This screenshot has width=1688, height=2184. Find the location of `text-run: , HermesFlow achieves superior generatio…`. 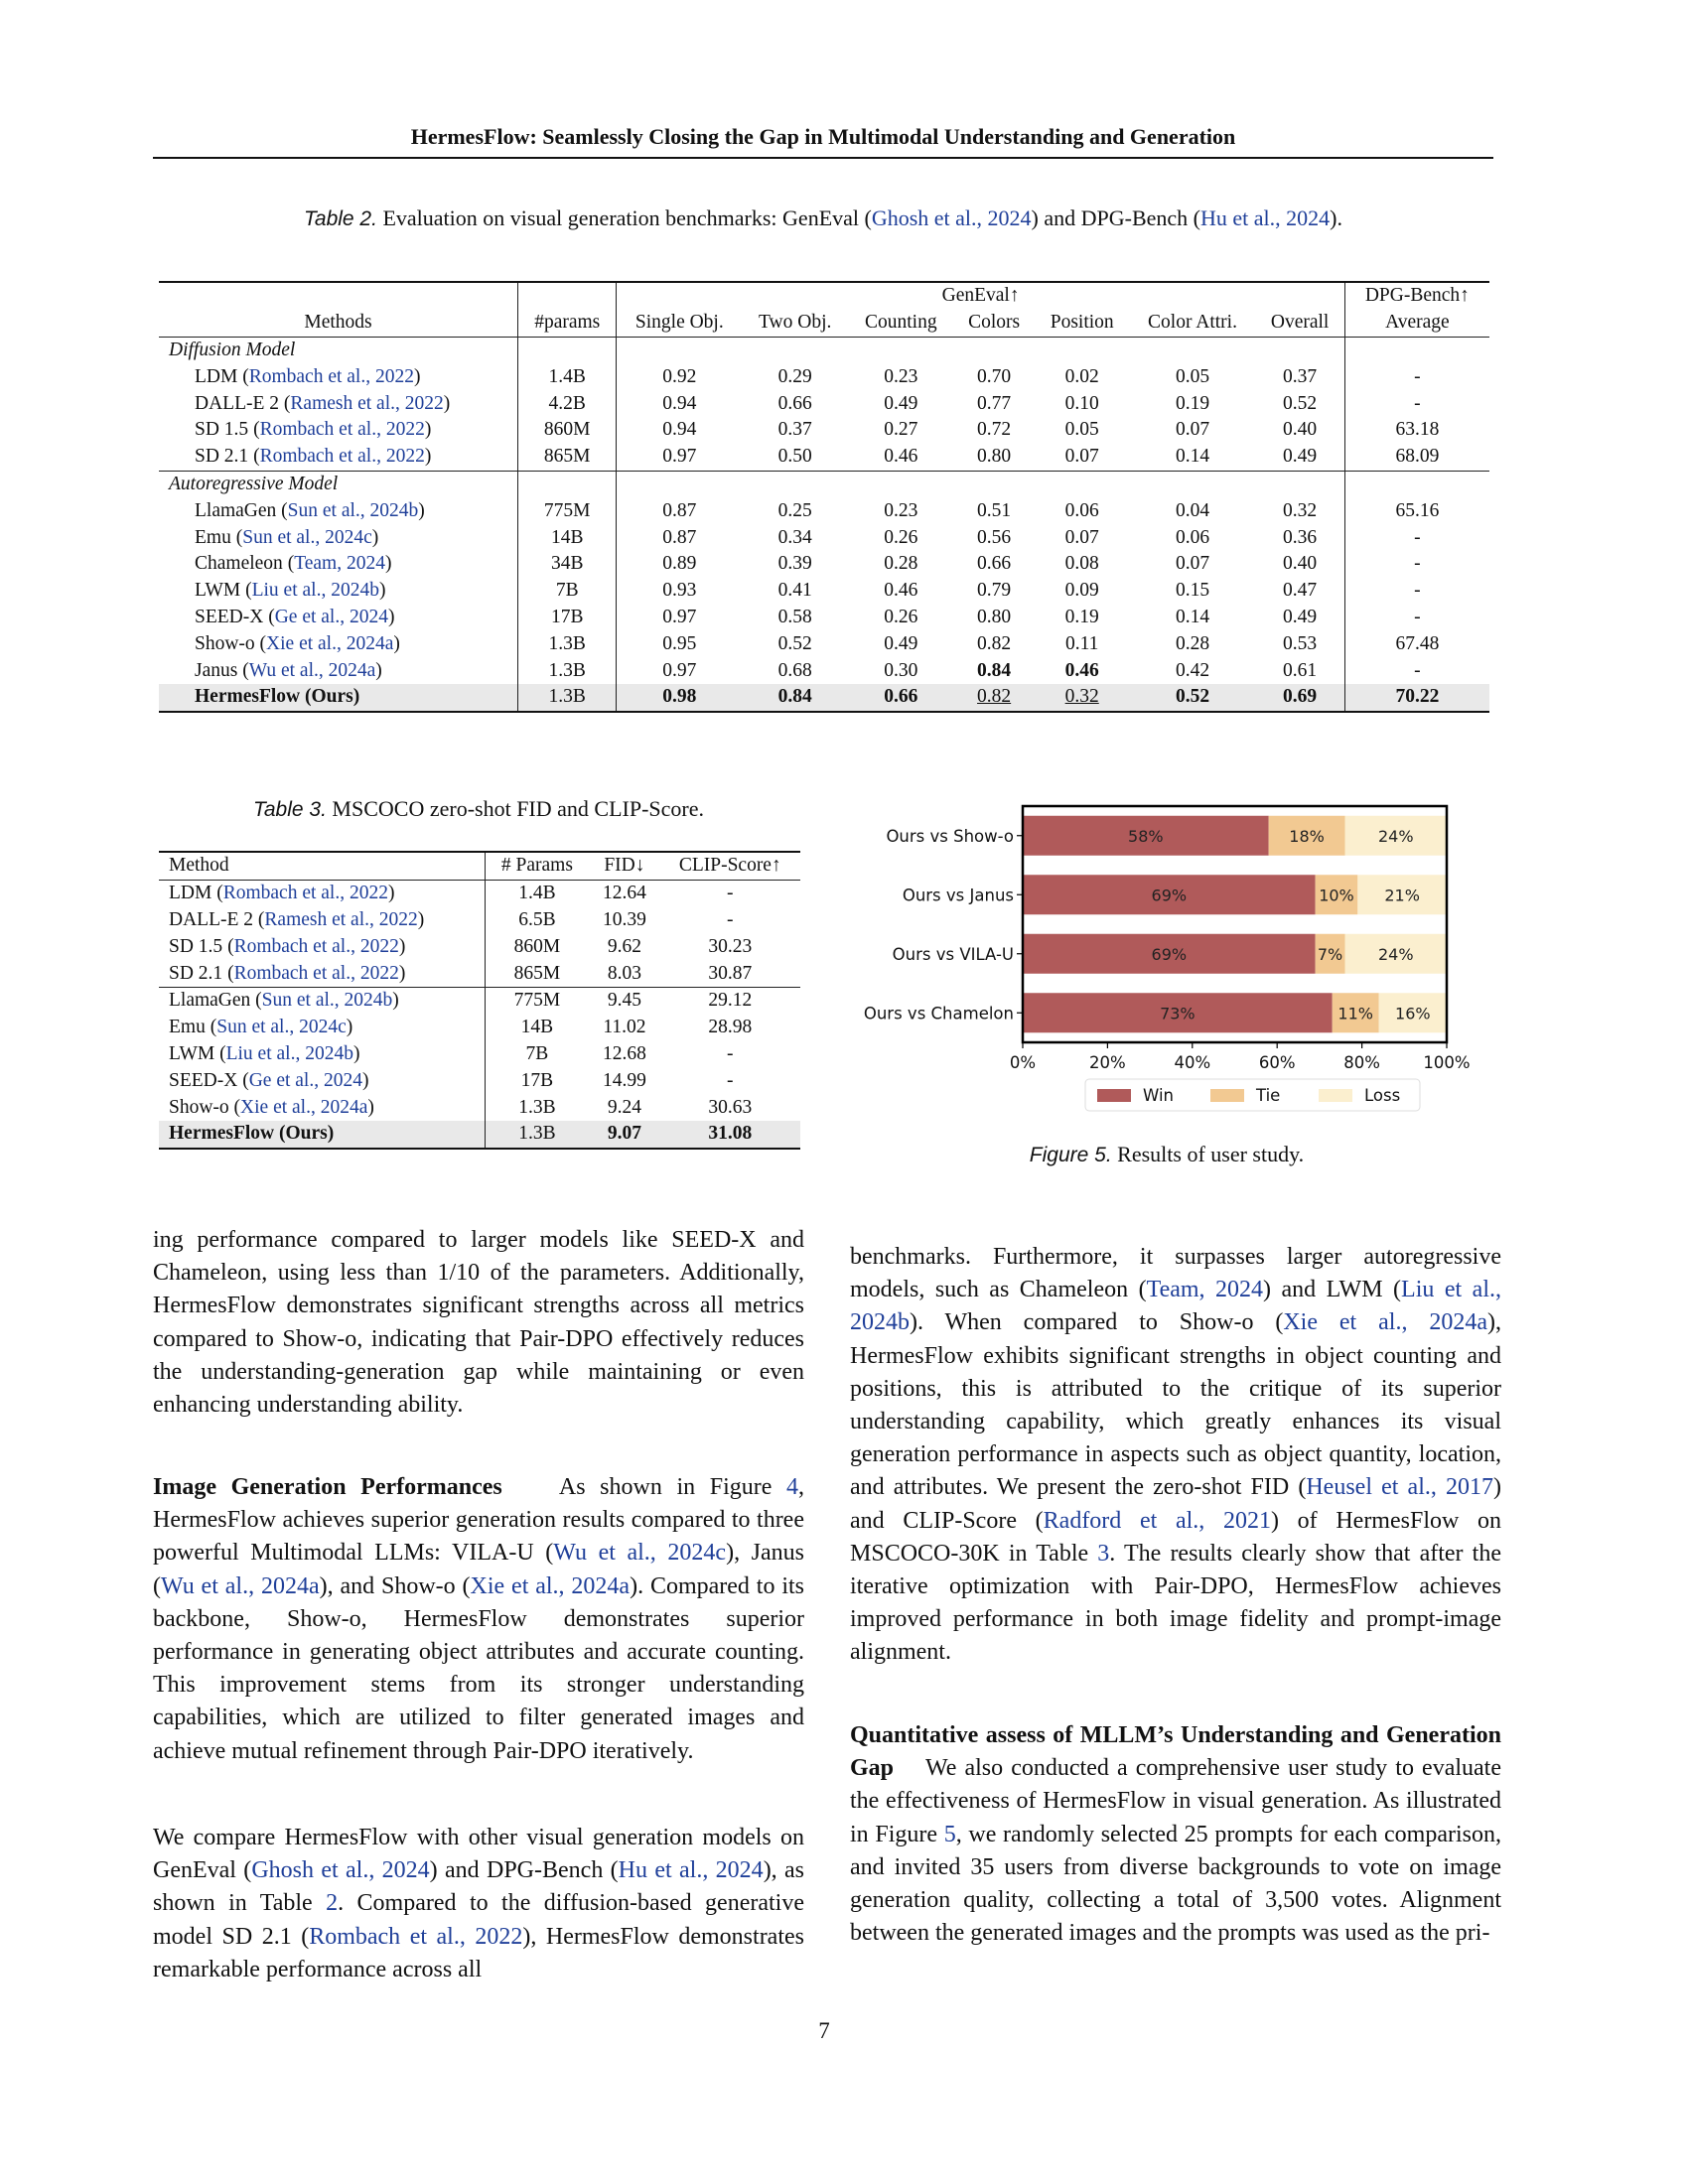

text-run: , HermesFlow achieves superior generatio… is located at coordinates (478, 1520).